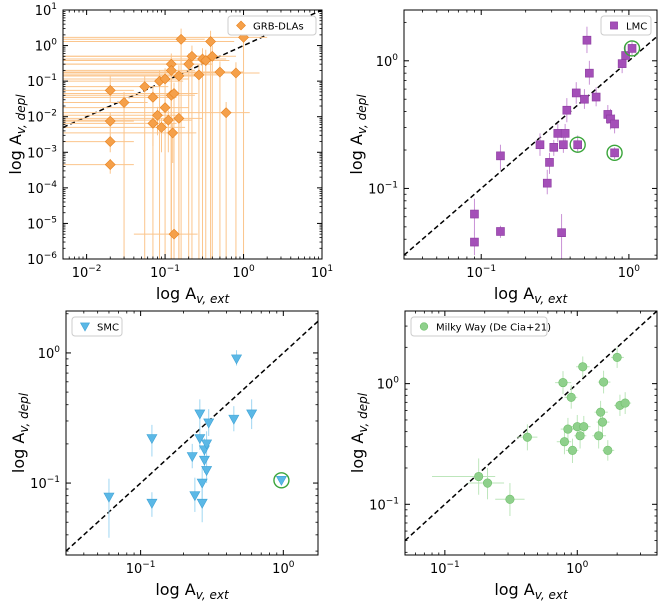 Image resolution: width=665 pixels, height=602 pixels. Describe the element at coordinates (50, 149) in the screenshot. I see `y-tick-exponent: −3` at that location.